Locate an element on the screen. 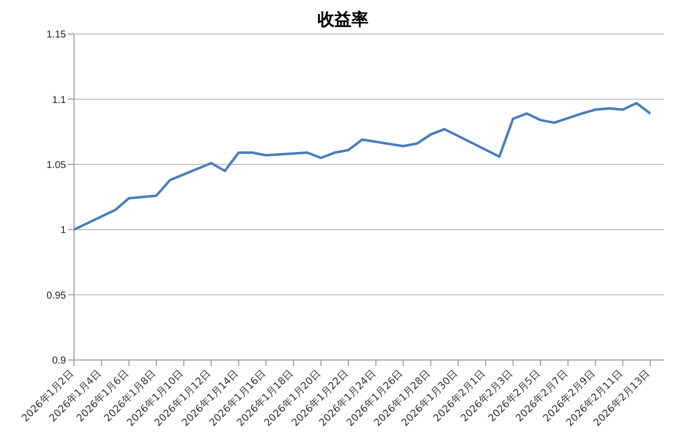 This screenshot has height=438, width=686. y-tick-label: 1.05 is located at coordinates (56, 165).